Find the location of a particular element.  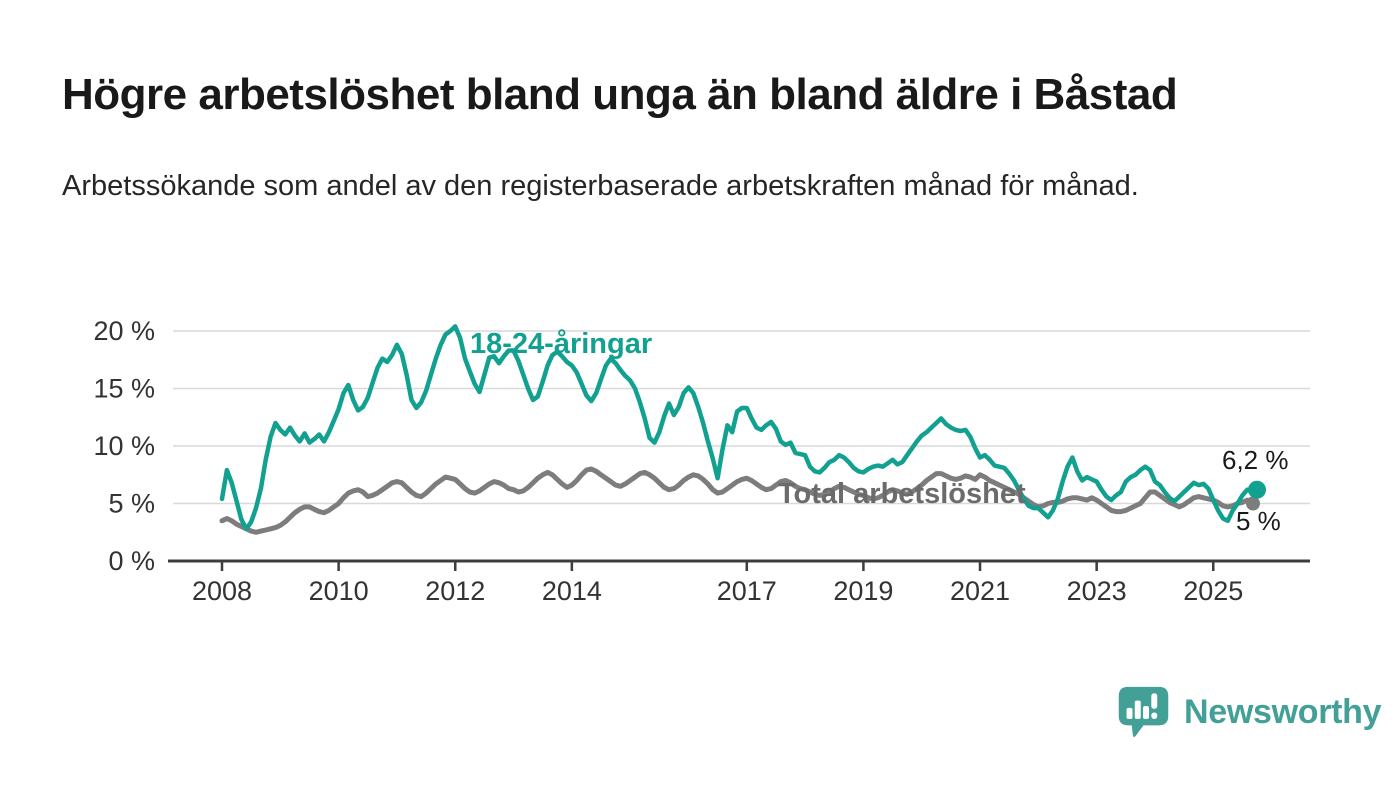

y-tick-label: 10 % is located at coordinates (124, 446).